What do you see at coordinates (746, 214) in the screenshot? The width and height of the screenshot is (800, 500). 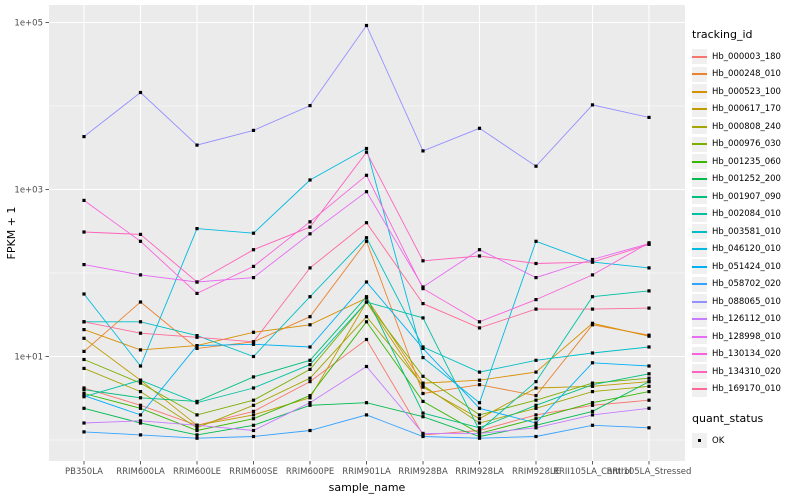 I see `legend-label: Hb_002084_010` at bounding box center [746, 214].